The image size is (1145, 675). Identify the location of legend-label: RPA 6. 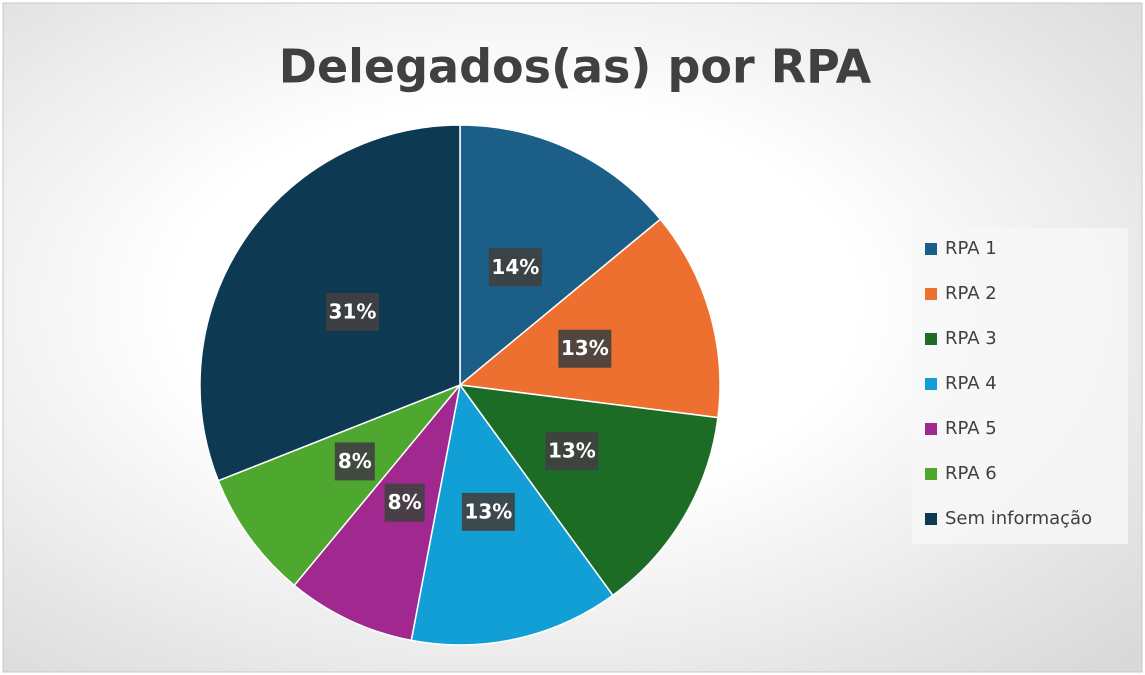
(971, 473).